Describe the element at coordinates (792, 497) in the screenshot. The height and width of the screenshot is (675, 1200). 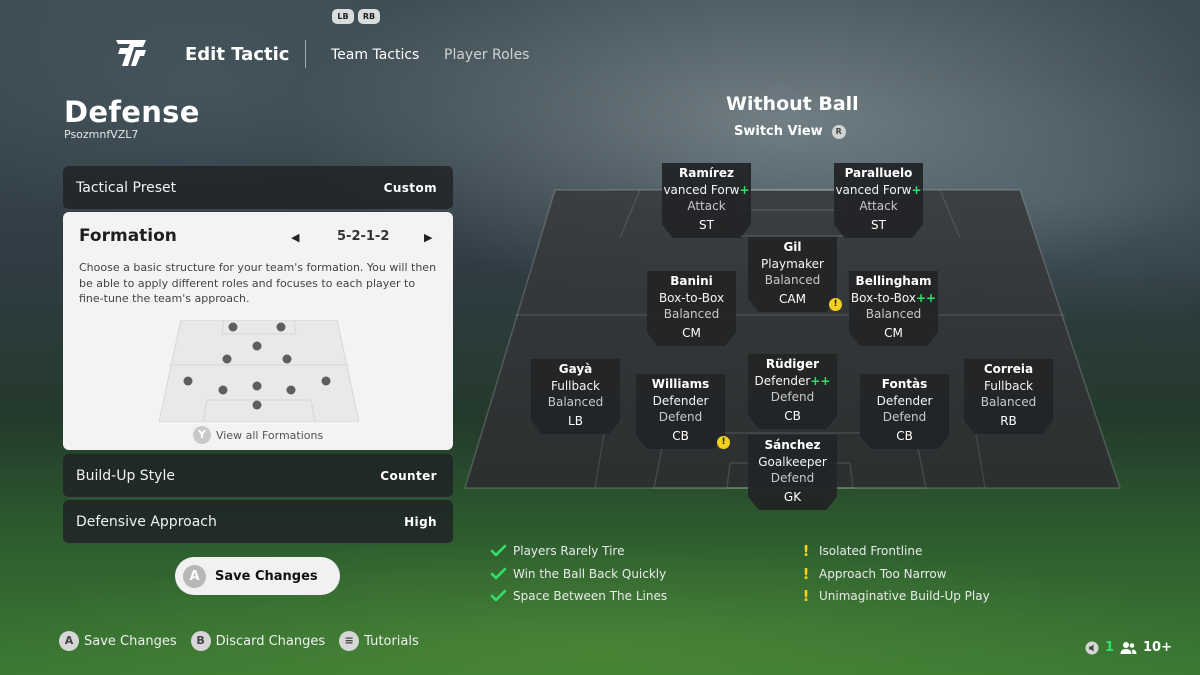
I see `player-position: GK` at that location.